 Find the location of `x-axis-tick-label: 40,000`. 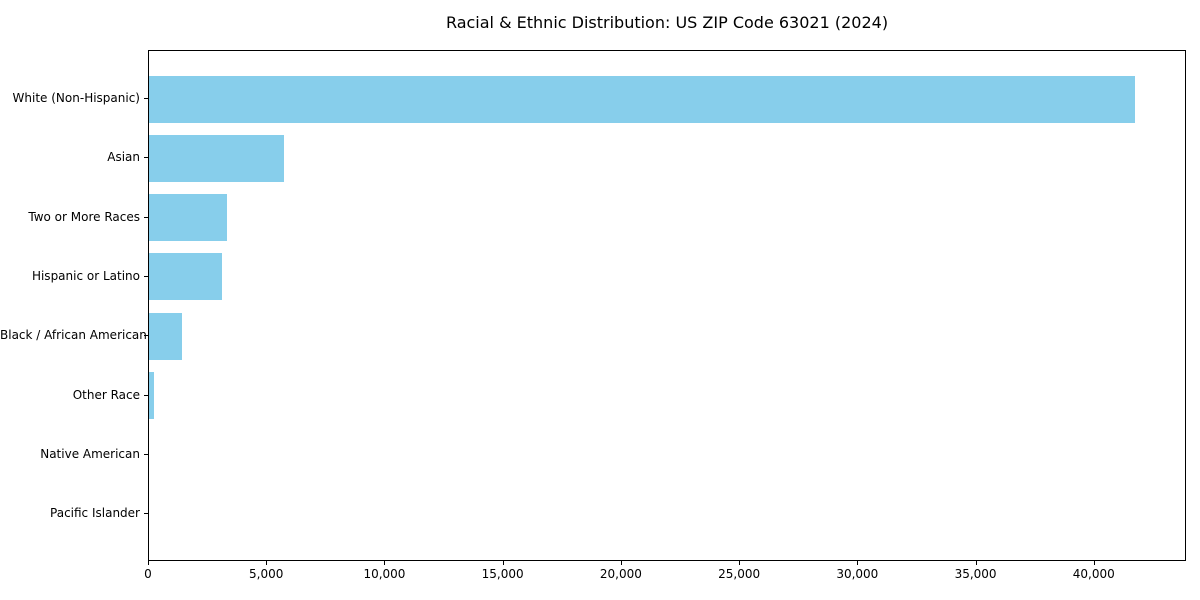

x-axis-tick-label: 40,000 is located at coordinates (1093, 574).